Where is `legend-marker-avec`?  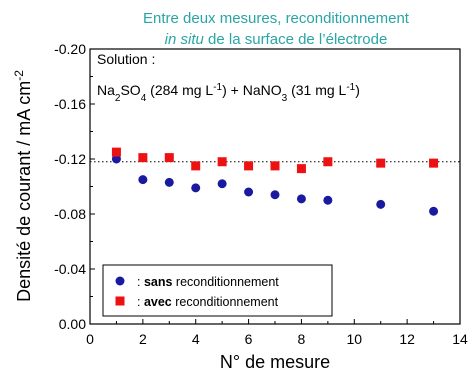 legend-marker-avec is located at coordinates (120, 301).